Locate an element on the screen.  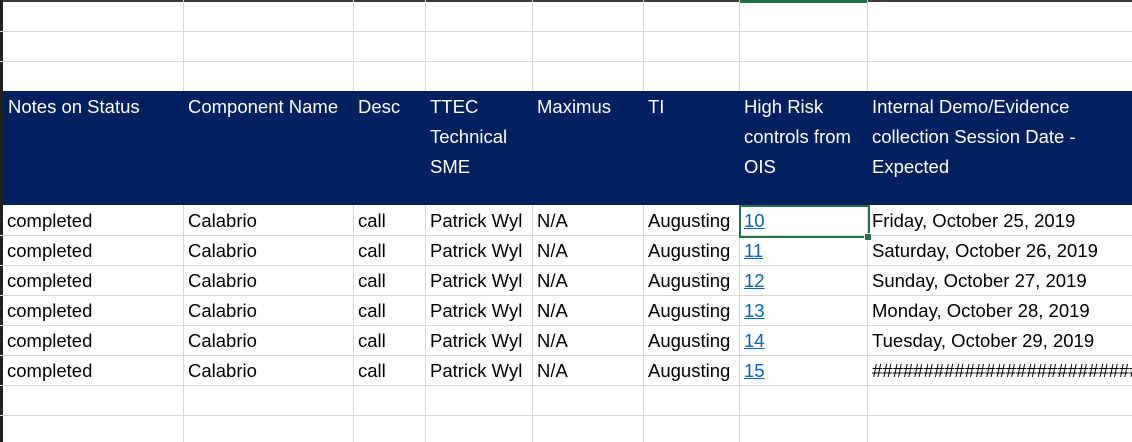
selected-column-indicator is located at coordinates (803, 1).